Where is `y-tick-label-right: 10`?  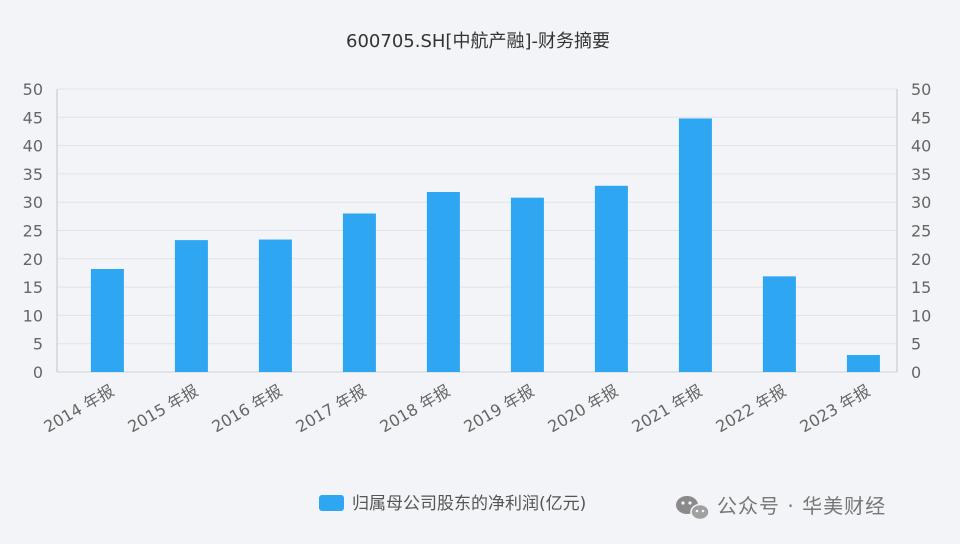
y-tick-label-right: 10 is located at coordinates (921, 315).